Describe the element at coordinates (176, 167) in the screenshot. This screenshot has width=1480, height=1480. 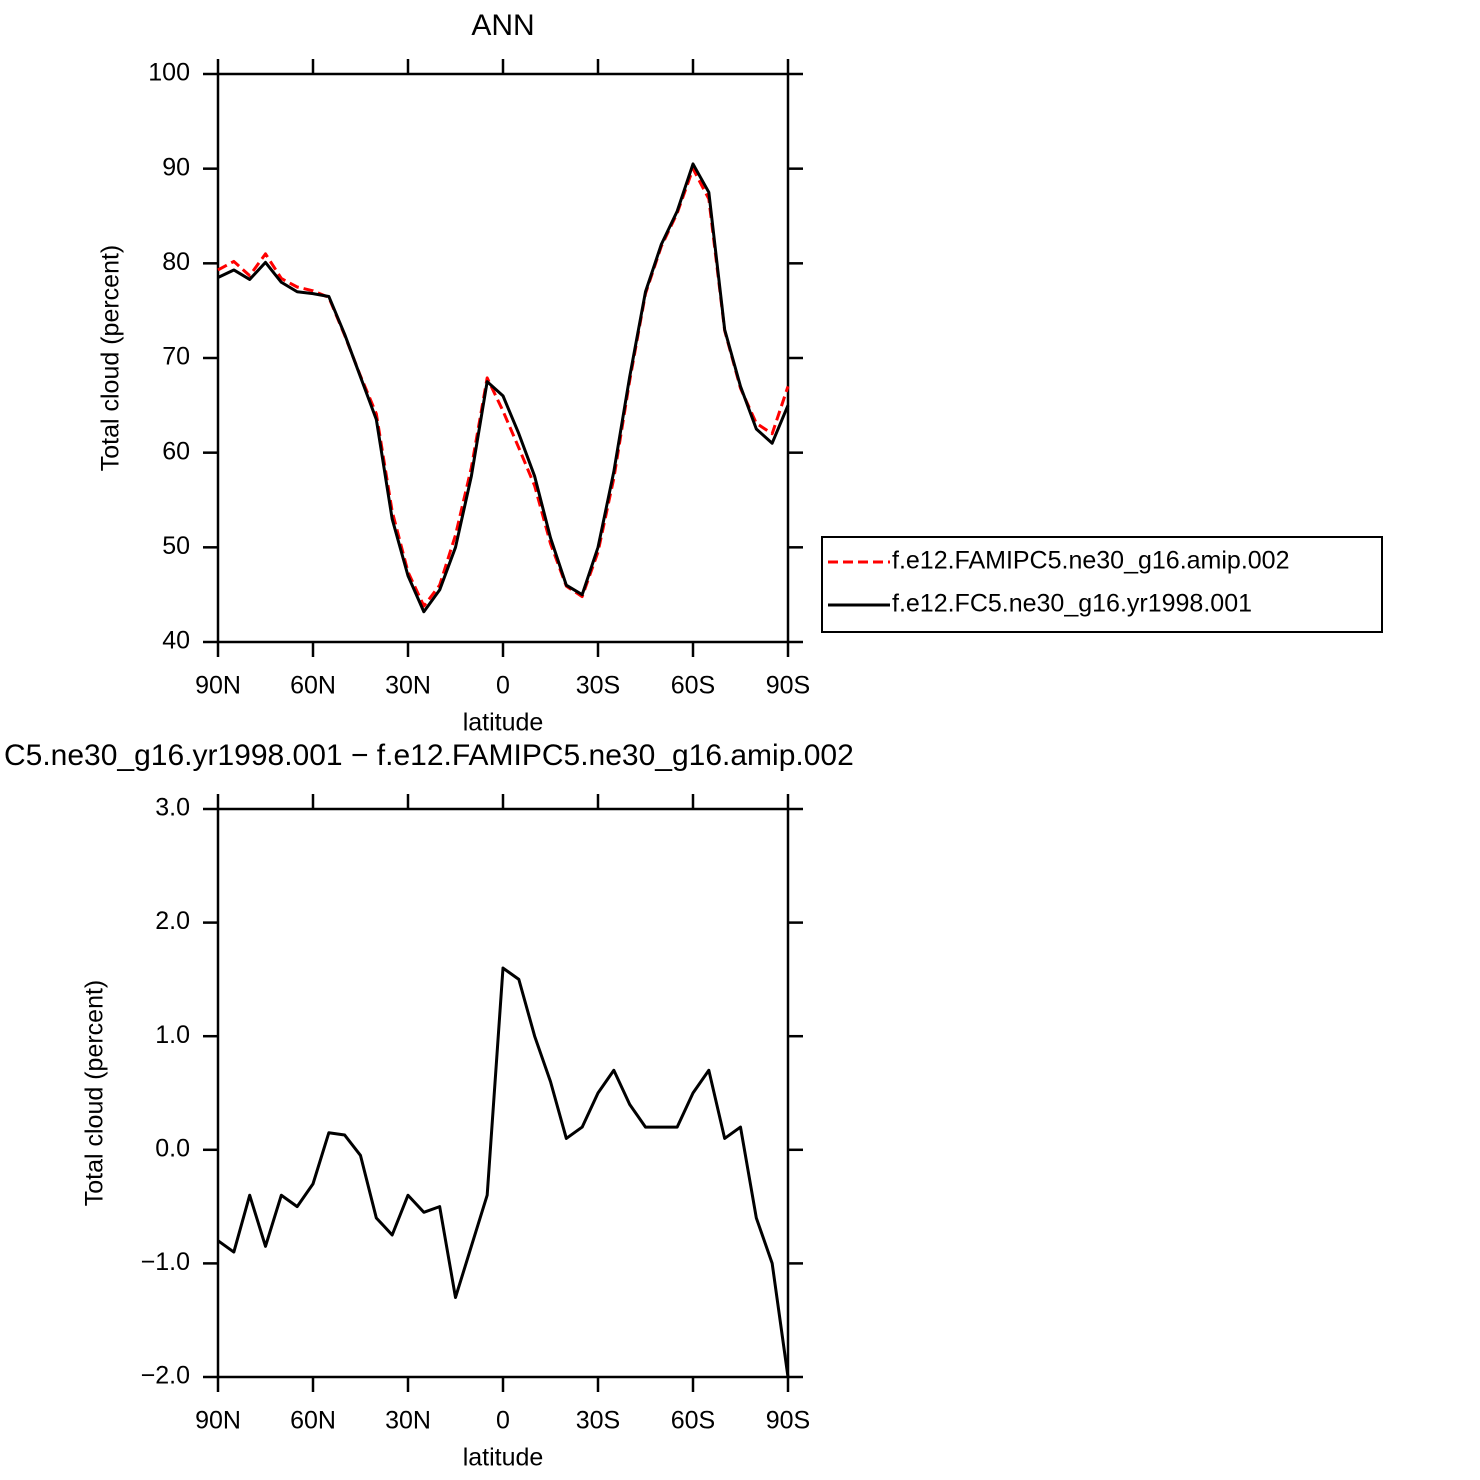
I see `y-tick-label: 90` at that location.